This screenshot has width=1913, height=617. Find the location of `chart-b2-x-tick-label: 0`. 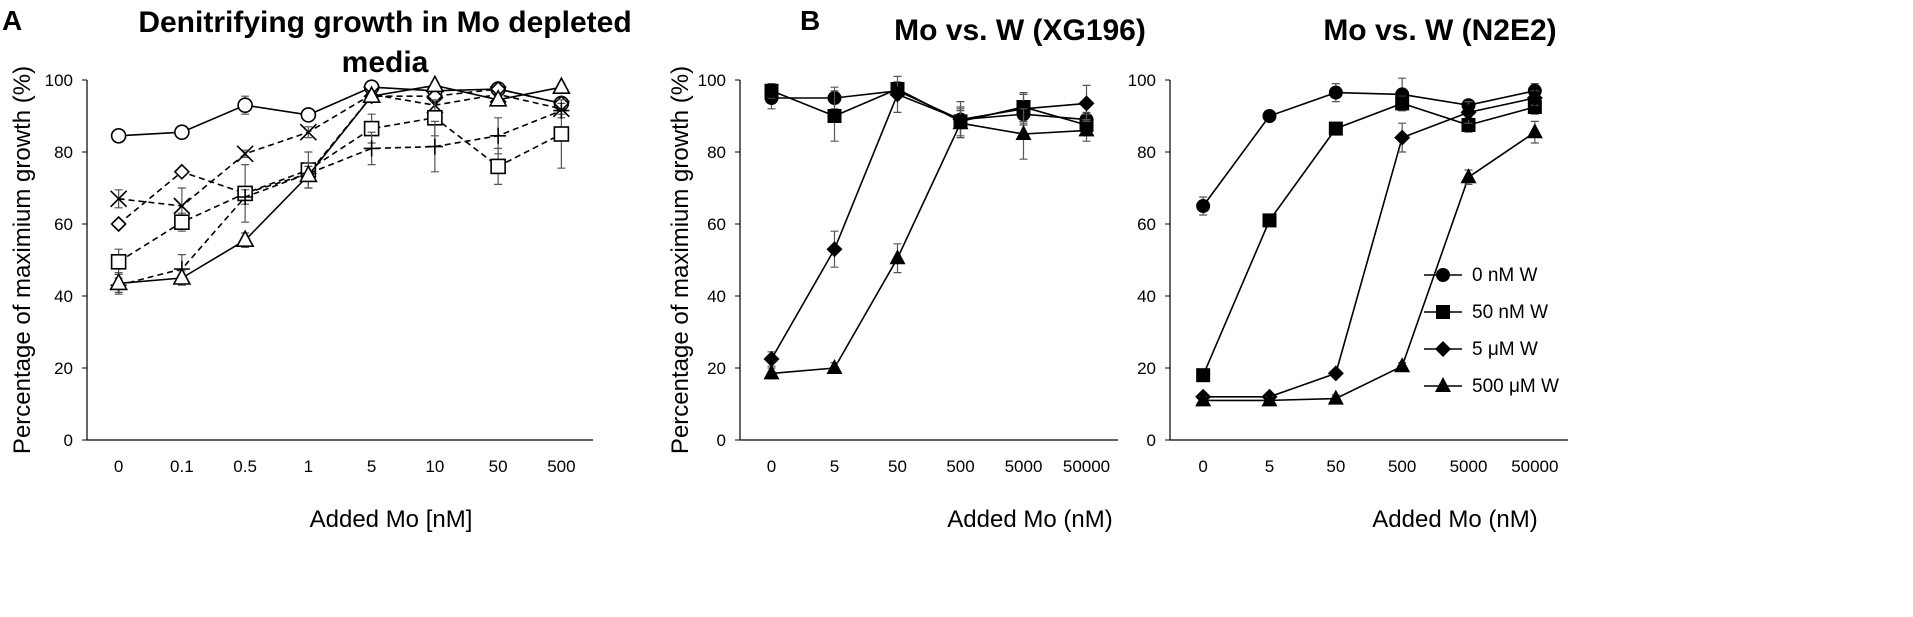

chart-b2-x-tick-label: 0 is located at coordinates (1202, 466).